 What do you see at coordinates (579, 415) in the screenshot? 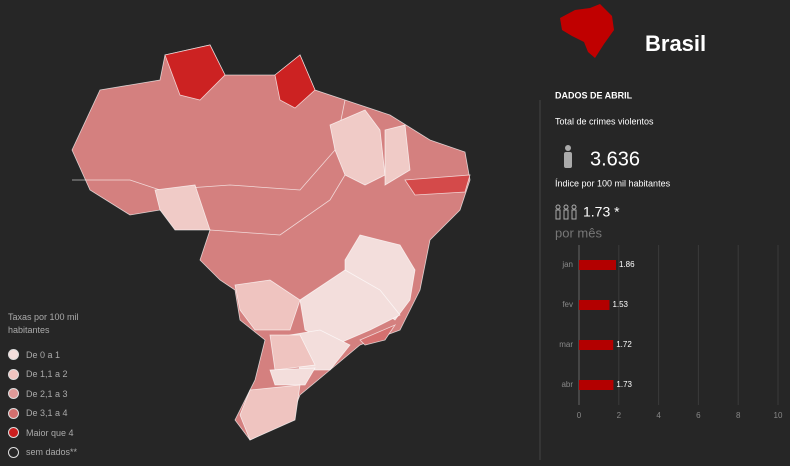
I see `x-tick-label: 0` at bounding box center [579, 415].